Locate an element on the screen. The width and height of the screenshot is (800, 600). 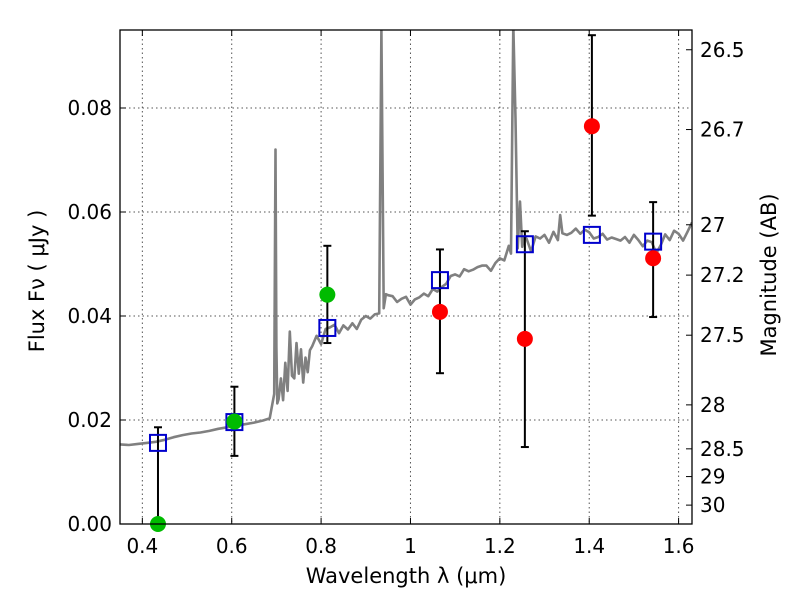
right-axis-label: Magnitude (AB) is located at coordinates (769, 274).